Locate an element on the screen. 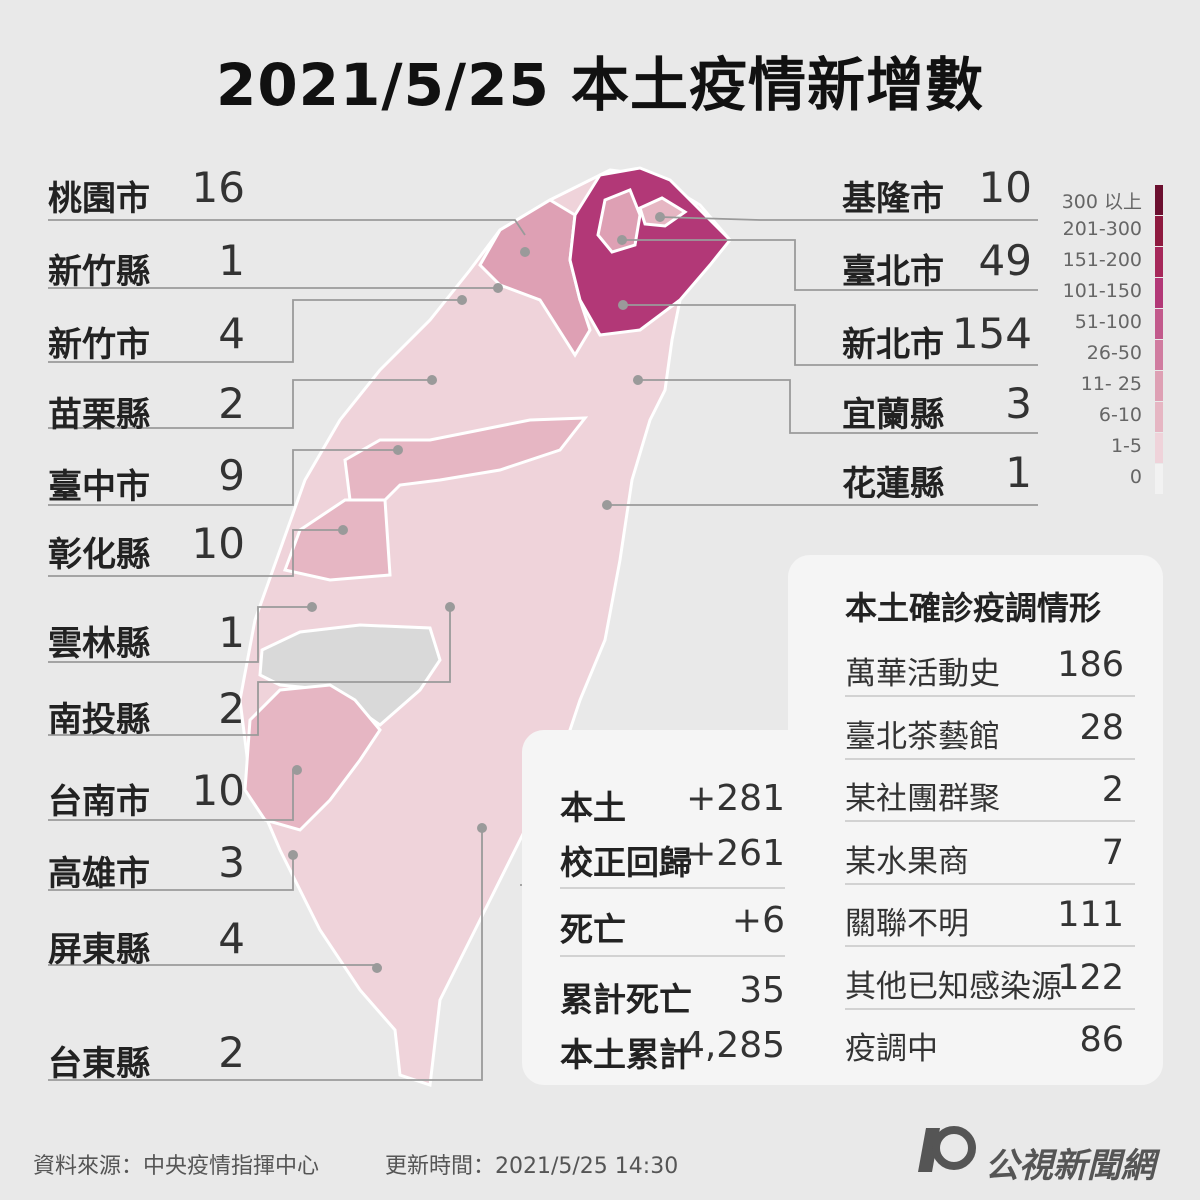 This screenshot has width=1200, height=1200. map-tainan is located at coordinates (312, 757).